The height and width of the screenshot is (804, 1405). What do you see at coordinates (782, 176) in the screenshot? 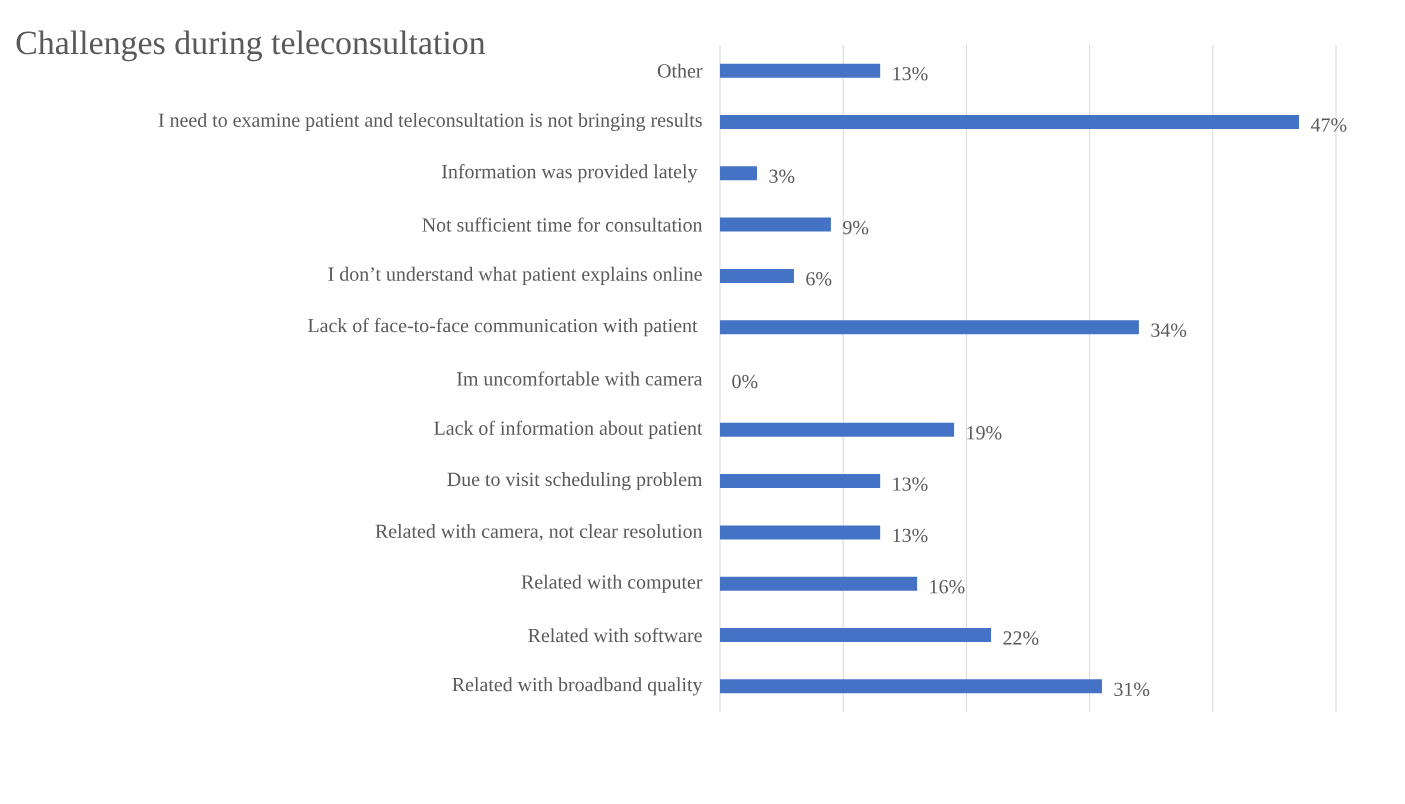
I see `data-label: 3%` at bounding box center [782, 176].